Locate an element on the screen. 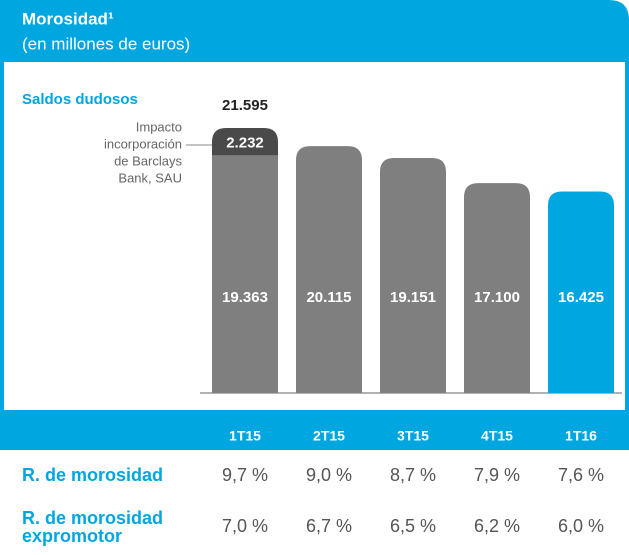 This screenshot has height=555, width=629. category-band is located at coordinates (314, 430).